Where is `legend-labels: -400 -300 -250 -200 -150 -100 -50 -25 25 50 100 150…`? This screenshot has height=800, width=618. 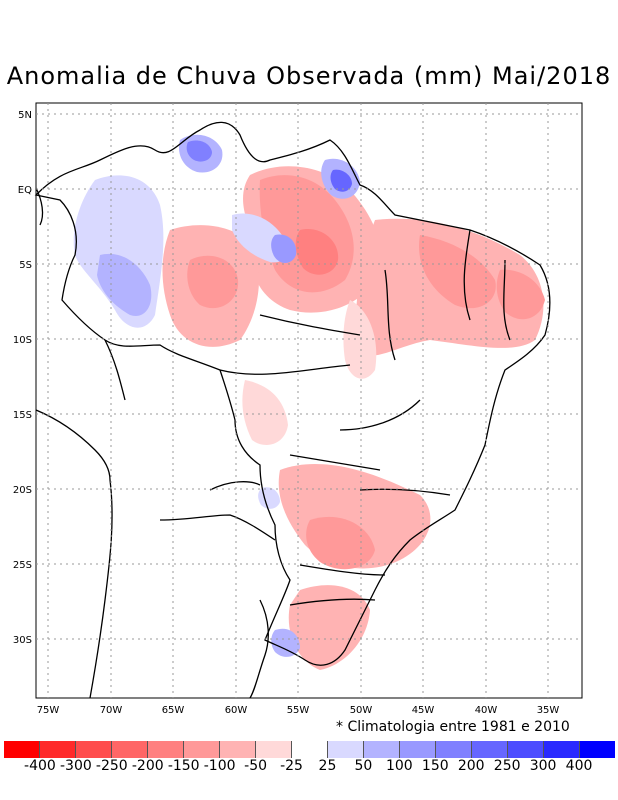
legend-labels: -400 -300 -250 -200 -150 -100 -50 -25 25 50 100 150… is located at coordinates (309, 768).